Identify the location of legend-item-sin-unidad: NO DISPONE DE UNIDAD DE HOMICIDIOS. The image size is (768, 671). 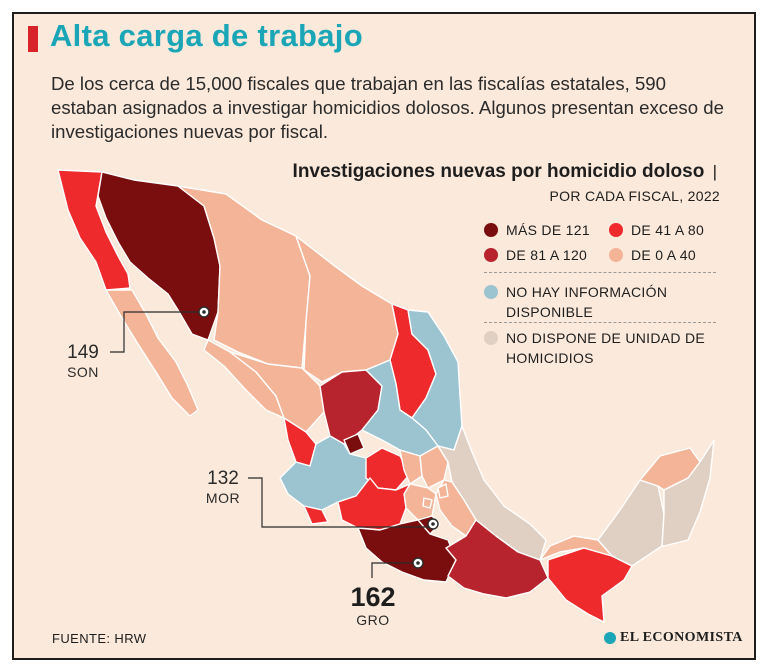
(604, 348).